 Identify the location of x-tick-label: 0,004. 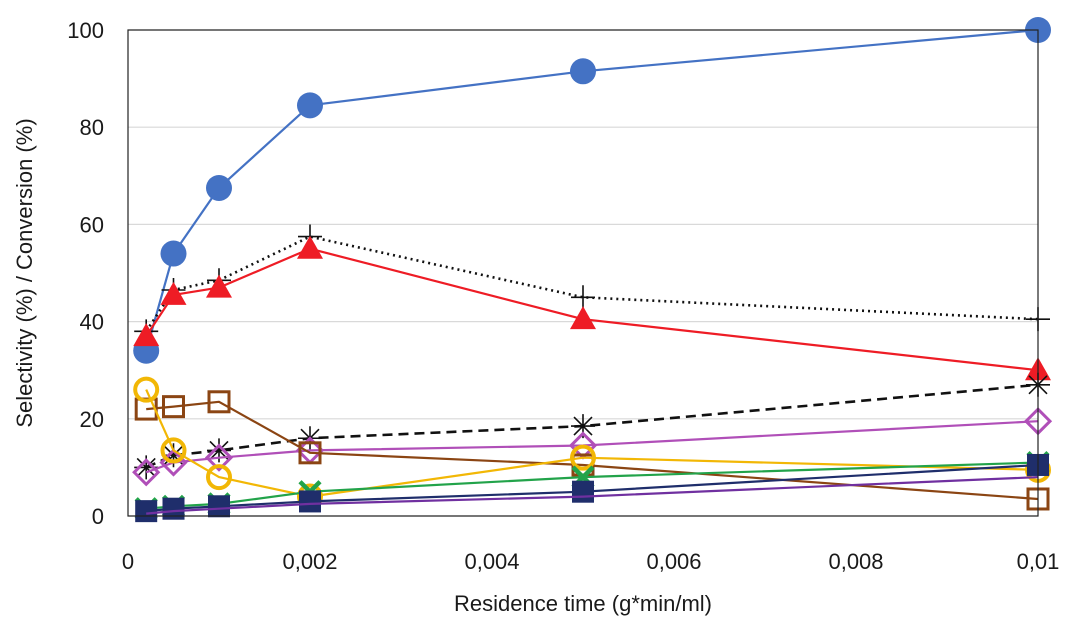
(491, 561).